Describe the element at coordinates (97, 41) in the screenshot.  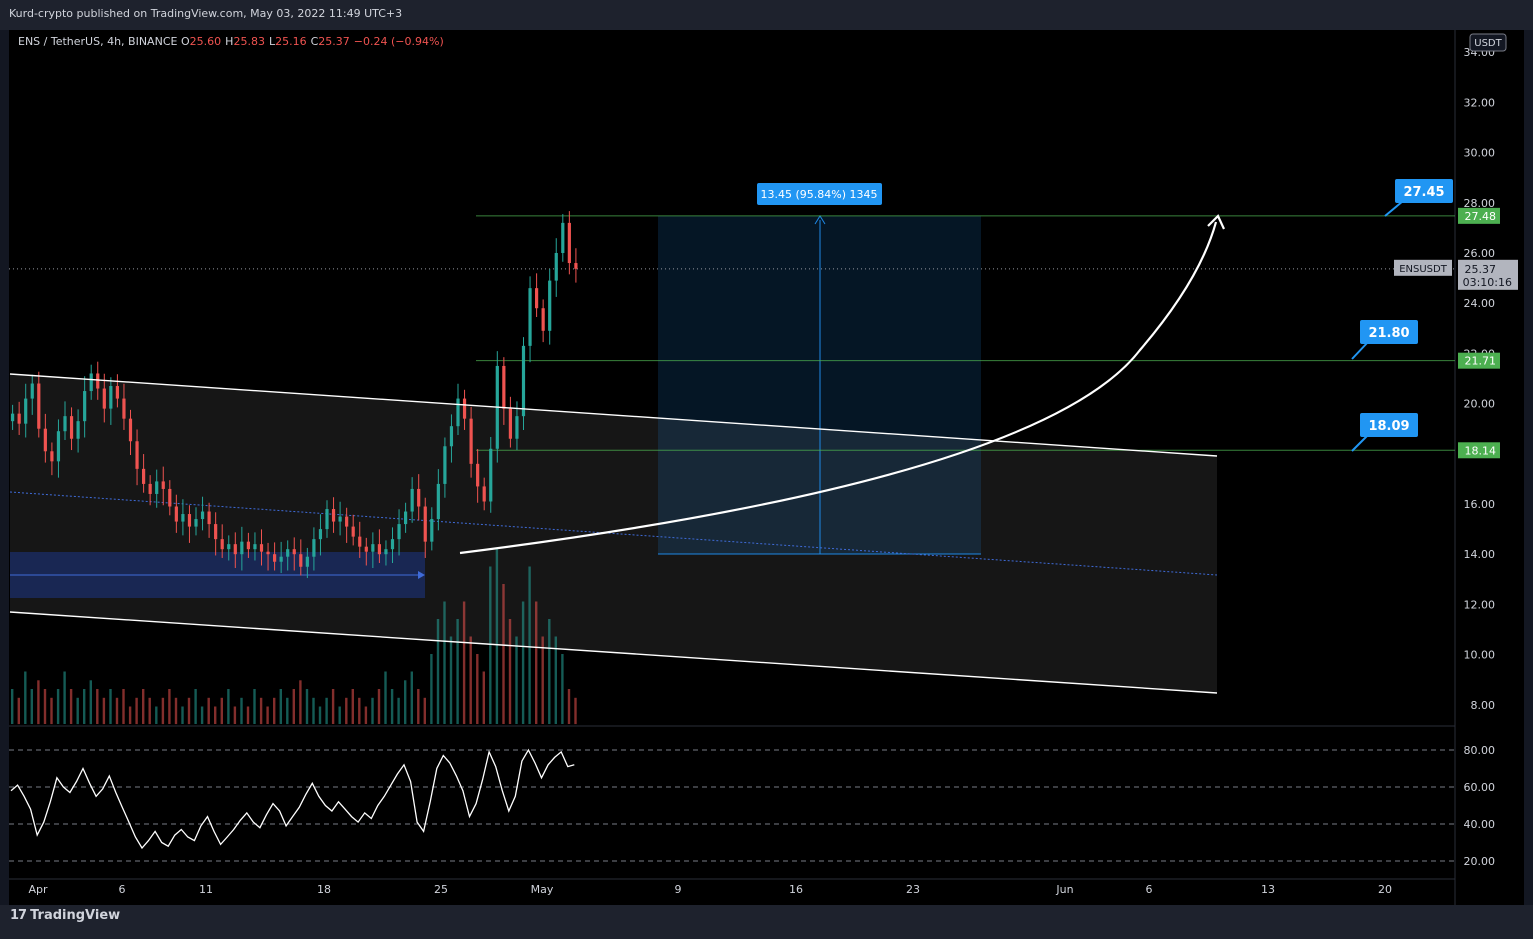
I see `ohlc-legend: ENS / TetherUS, 4h, BINANCE` at that location.